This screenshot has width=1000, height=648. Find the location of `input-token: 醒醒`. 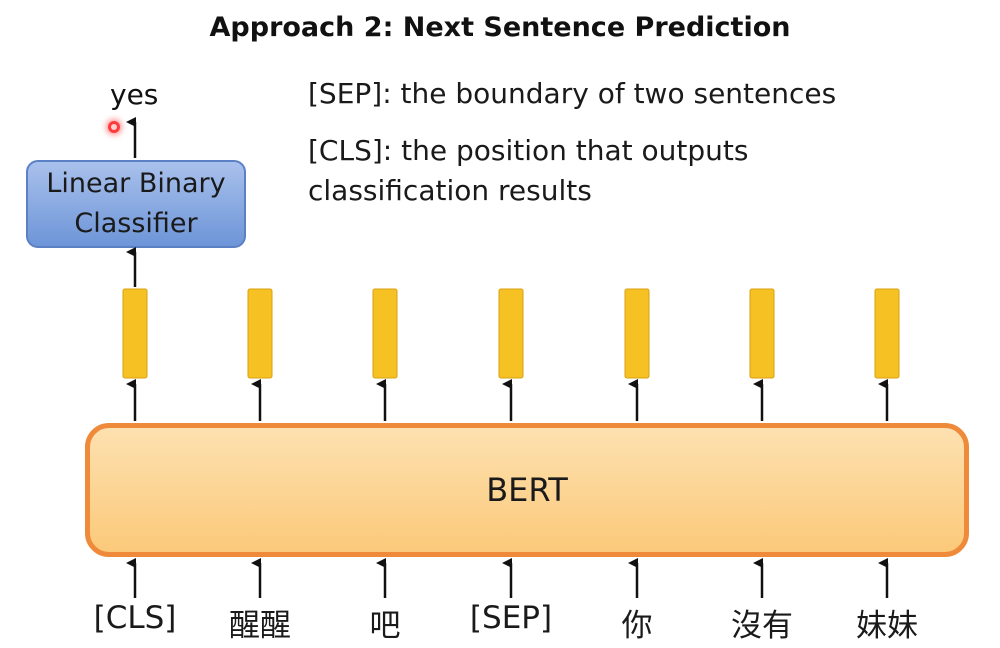

input-token: 醒醒 is located at coordinates (260, 626).